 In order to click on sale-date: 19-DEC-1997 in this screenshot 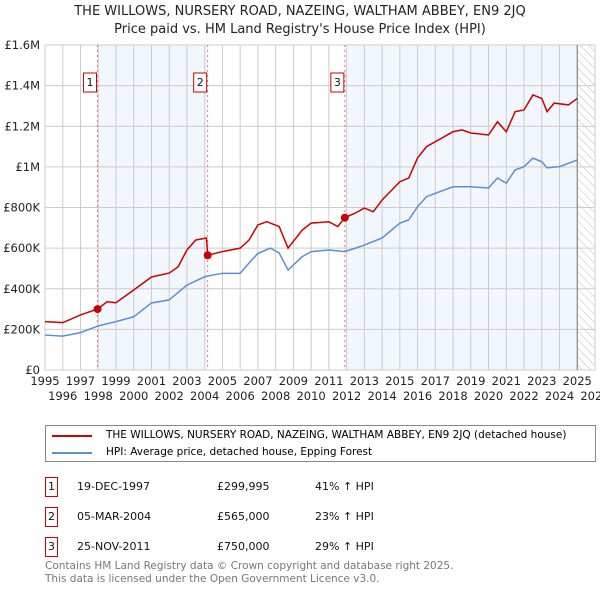, I will do `click(114, 486)`.